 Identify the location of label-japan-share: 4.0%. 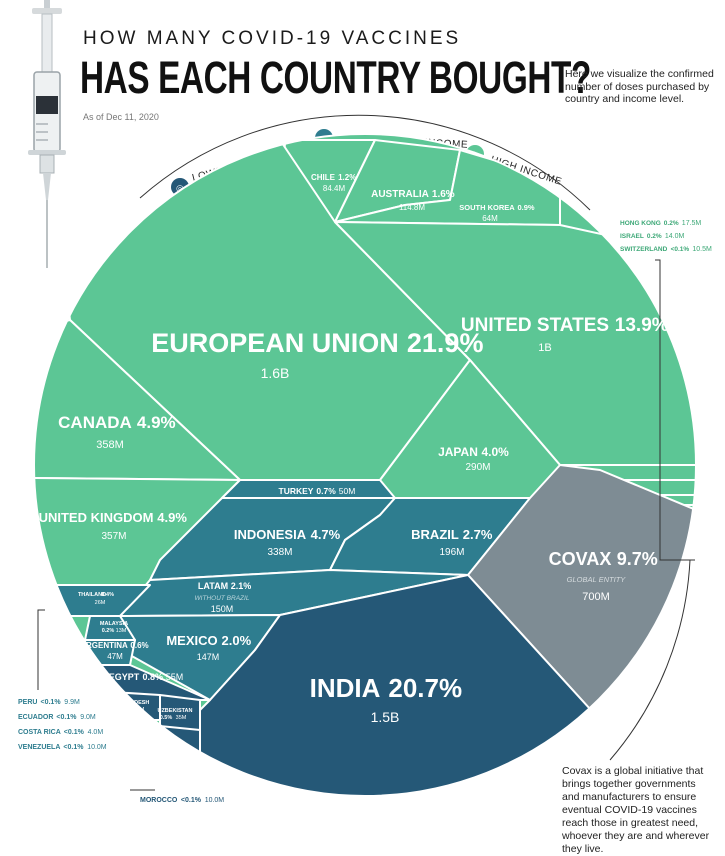
(496, 452).